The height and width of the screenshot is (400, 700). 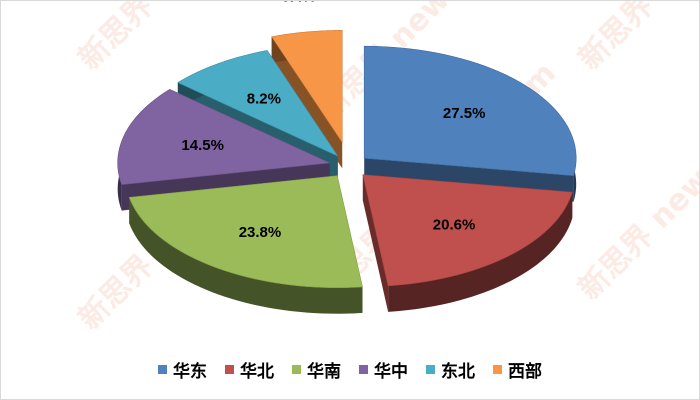 What do you see at coordinates (454, 225) in the screenshot?
I see `data-label: 20.6%` at bounding box center [454, 225].